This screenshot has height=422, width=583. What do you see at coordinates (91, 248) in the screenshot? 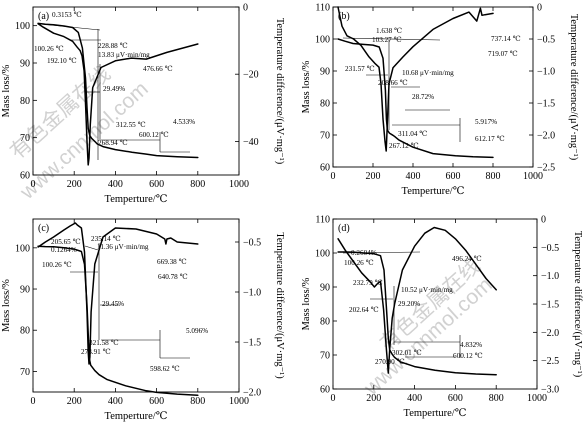
I see `guide-line` at bounding box center [91, 248].